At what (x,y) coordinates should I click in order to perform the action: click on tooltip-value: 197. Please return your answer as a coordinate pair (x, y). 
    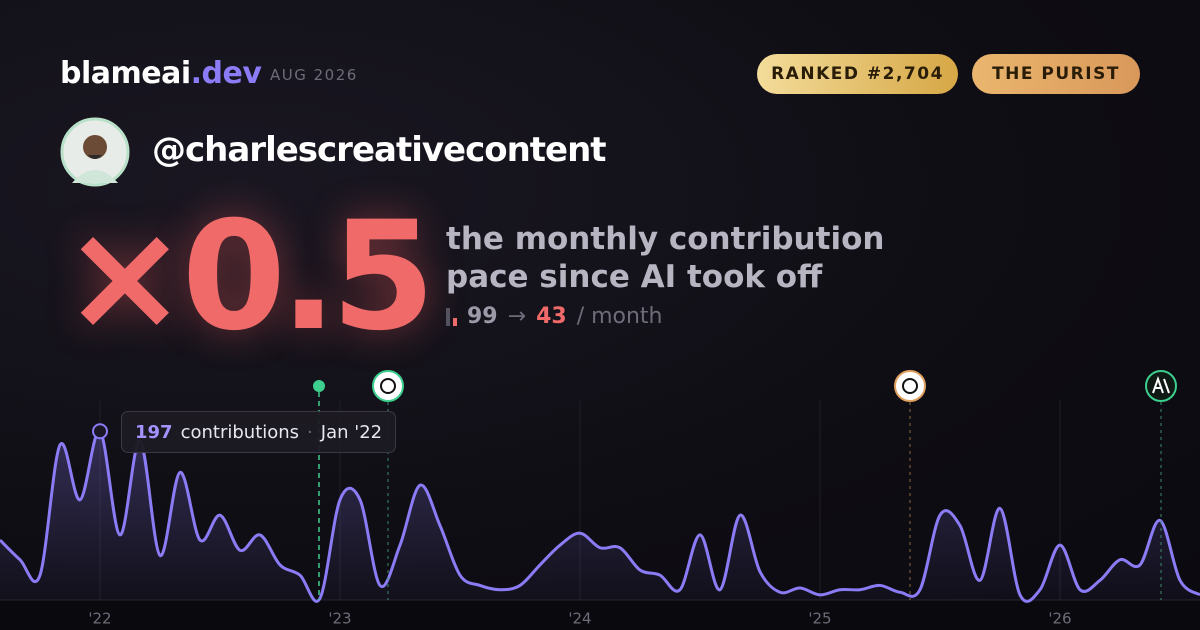
    Looking at the image, I should click on (154, 432).